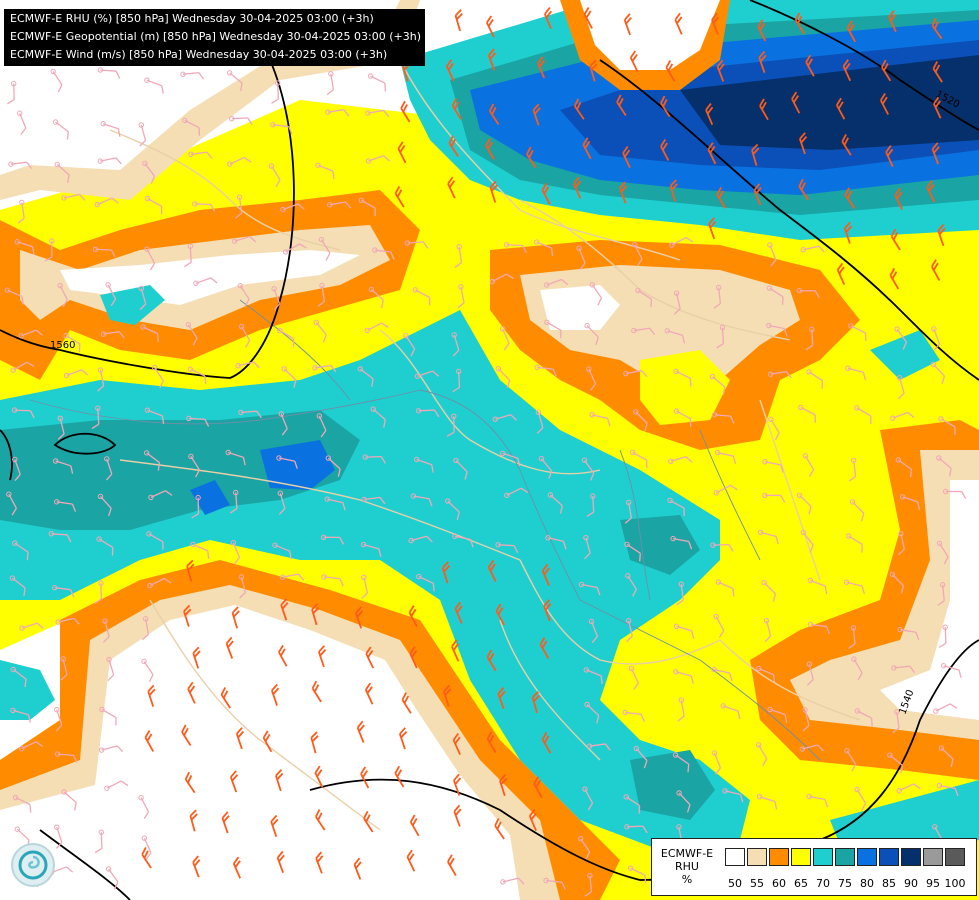 The width and height of the screenshot is (979, 900). I want to click on legend-tick-label: 80, so click(867, 883).